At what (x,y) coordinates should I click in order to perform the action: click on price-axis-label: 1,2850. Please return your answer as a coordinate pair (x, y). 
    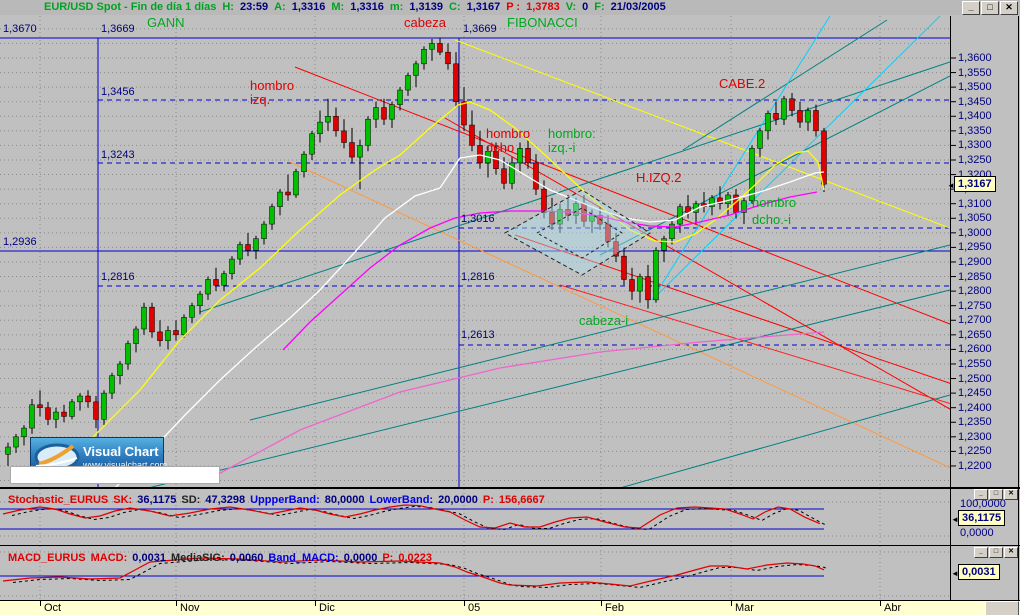
    Looking at the image, I should click on (975, 276).